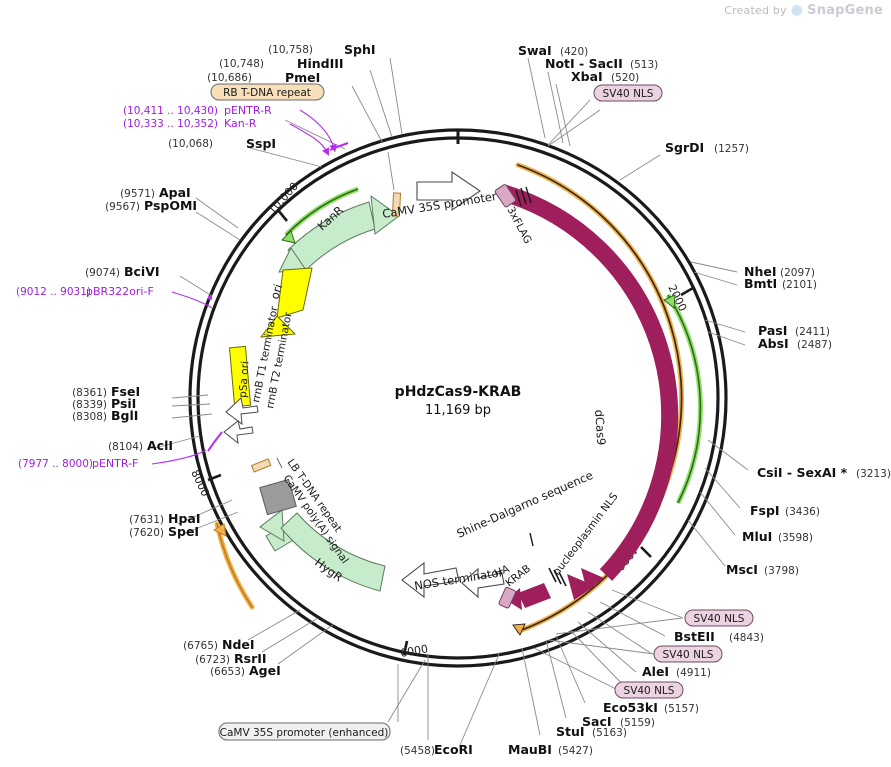 This screenshot has width=891, height=767. What do you see at coordinates (688, 655) in the screenshot?
I see `boxed-label-text-sv40-3: SV40 NLS` at bounding box center [688, 655].